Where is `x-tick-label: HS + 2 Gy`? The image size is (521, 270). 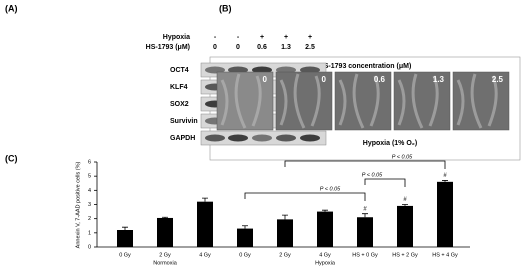 x-tick-label: HS + 2 Gy is located at coordinates (405, 255).